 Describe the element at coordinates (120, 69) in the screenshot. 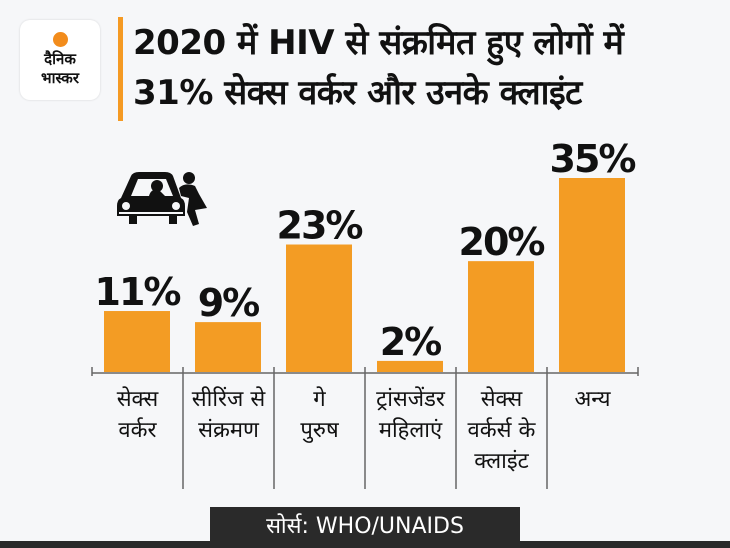

I see `title-accent-bar` at that location.